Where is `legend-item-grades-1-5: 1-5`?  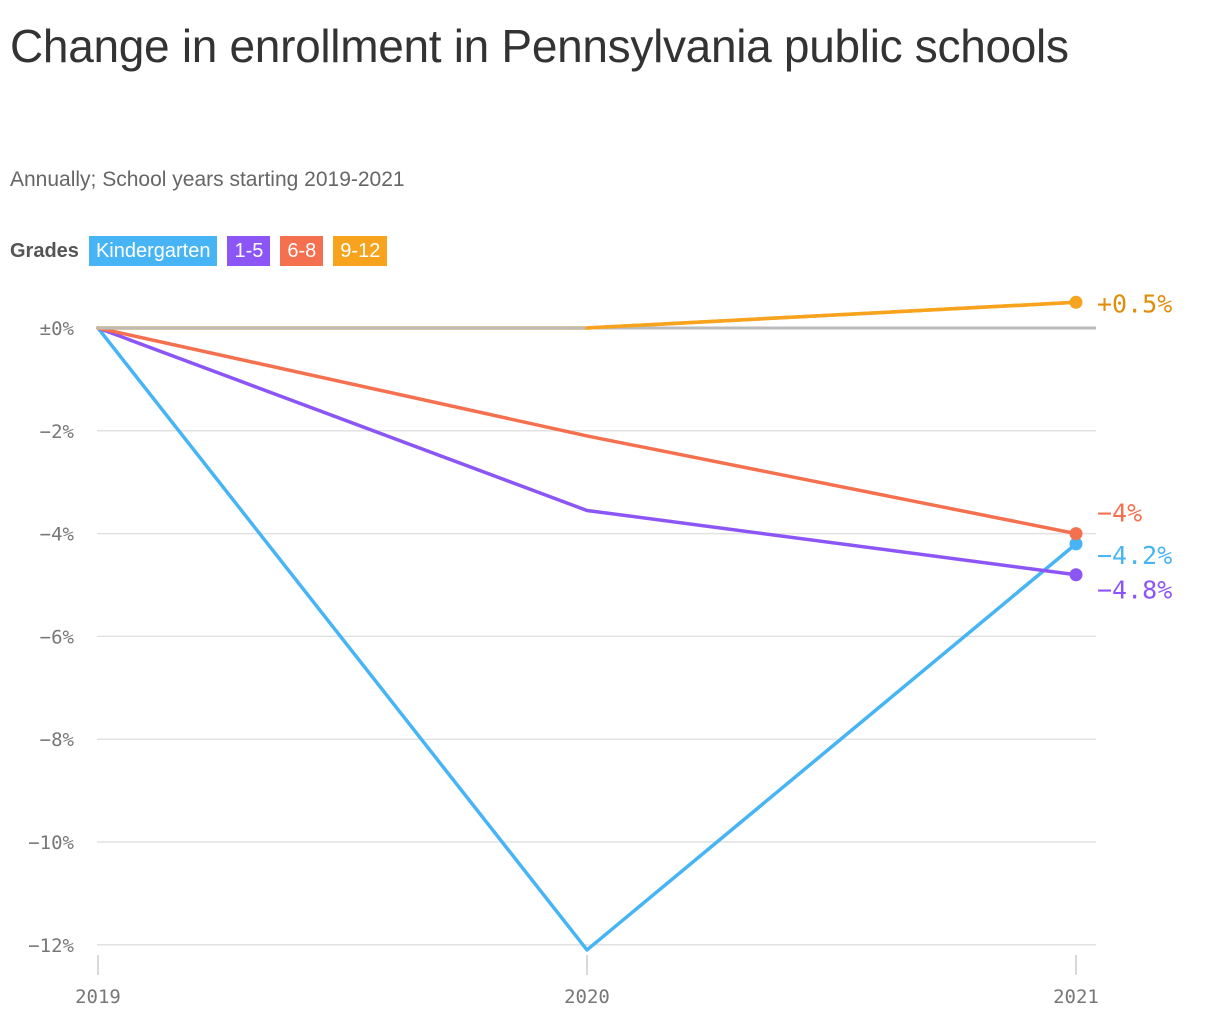 legend-item-grades-1-5: 1-5 is located at coordinates (249, 251).